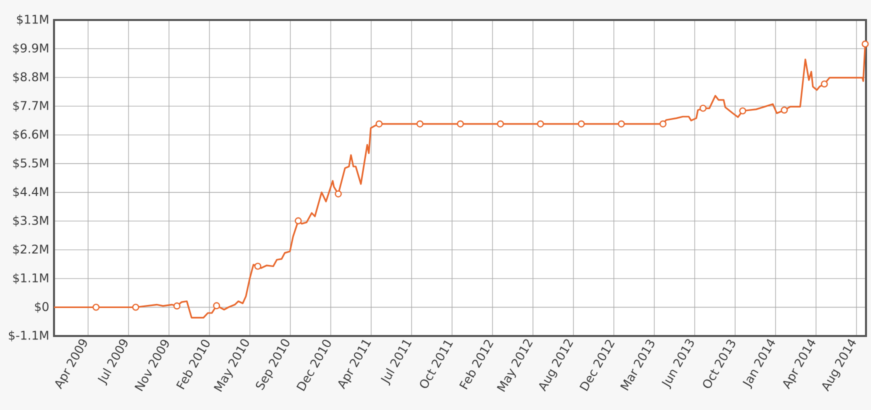  I want to click on y-tick-label: $-1.1M, so click(28, 336).